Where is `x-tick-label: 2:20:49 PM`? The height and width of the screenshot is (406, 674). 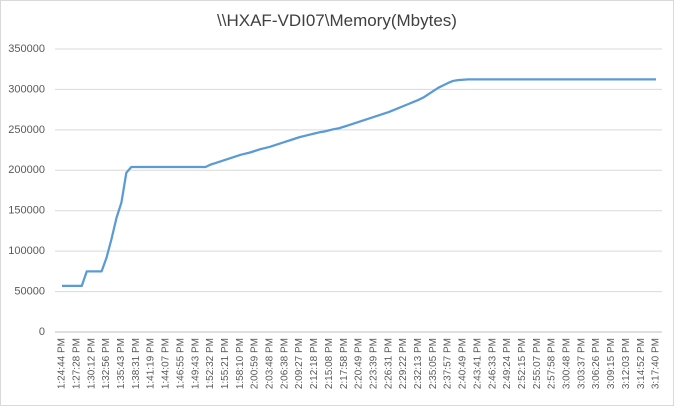
x-tick-label: 2:20:49 PM is located at coordinates (359, 363).